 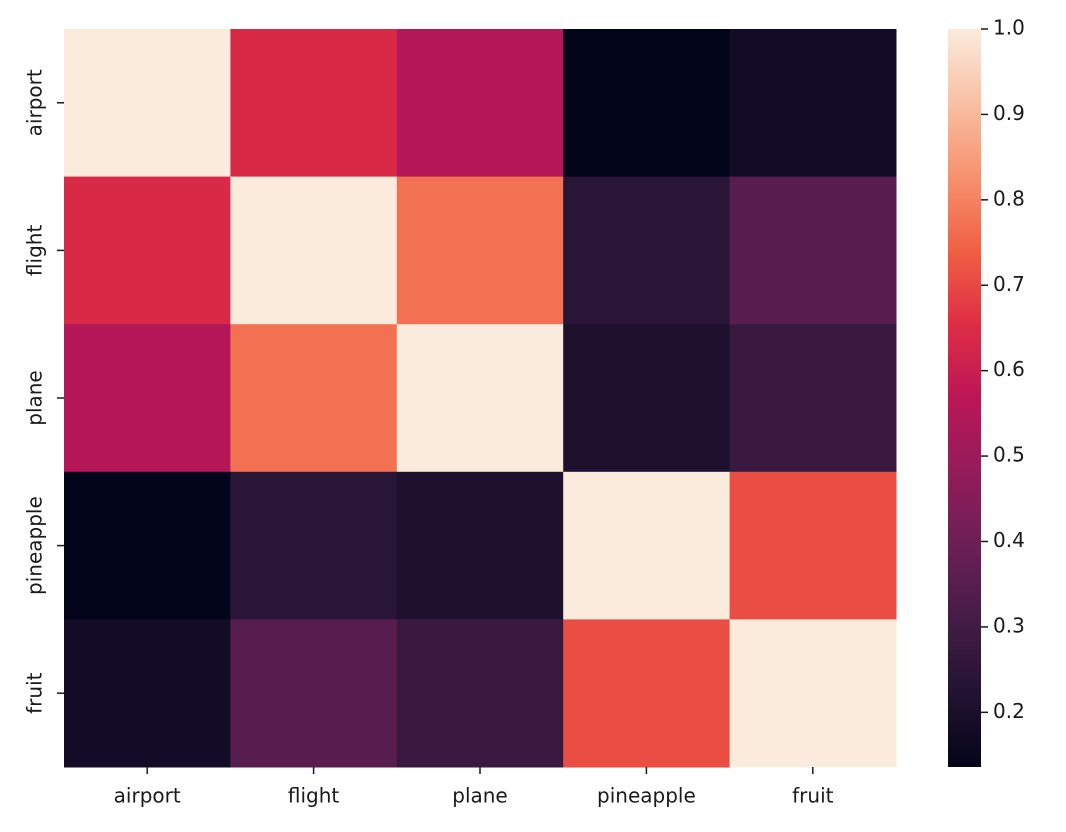 What do you see at coordinates (314, 796) in the screenshot?
I see `x-tick-label: flight` at bounding box center [314, 796].